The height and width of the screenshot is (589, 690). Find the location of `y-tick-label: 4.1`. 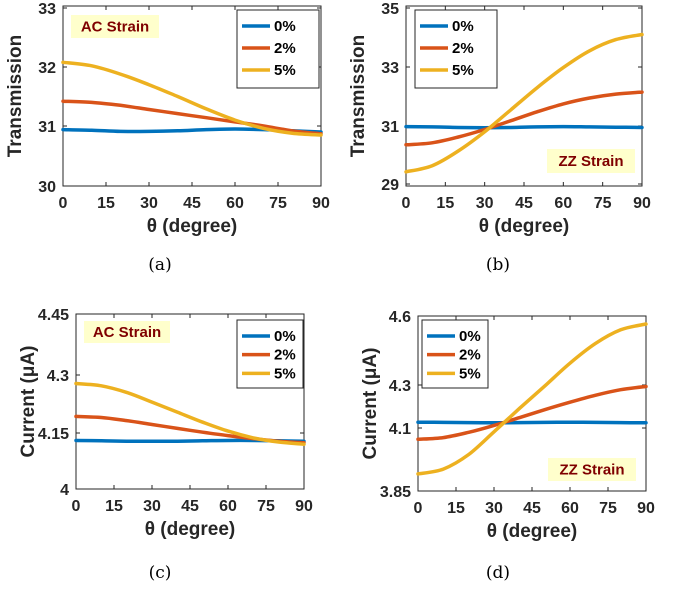

y-tick-label: 4.1 is located at coordinates (400, 429).